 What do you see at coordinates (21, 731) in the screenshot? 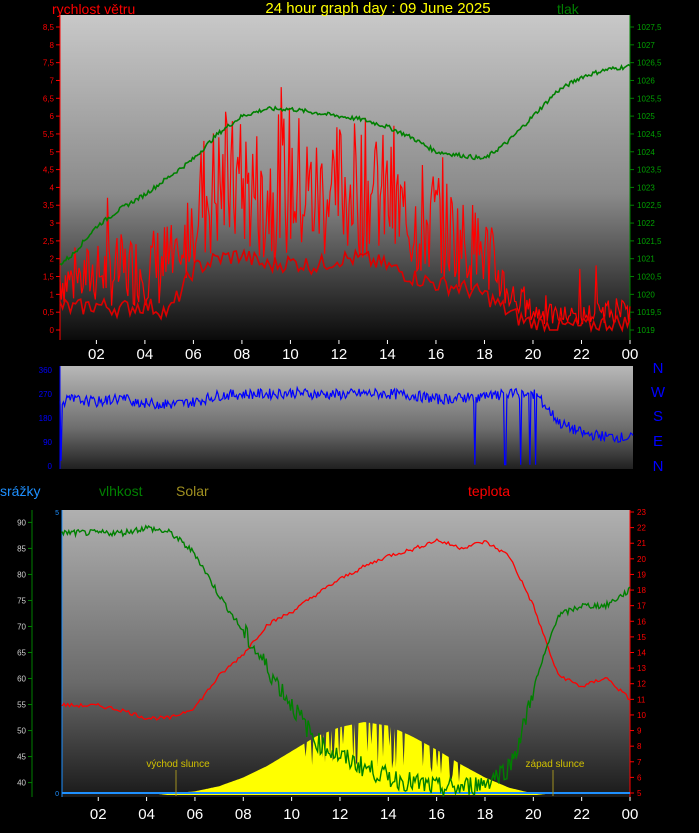
I see `humidity-tick-label: 50` at bounding box center [21, 731].